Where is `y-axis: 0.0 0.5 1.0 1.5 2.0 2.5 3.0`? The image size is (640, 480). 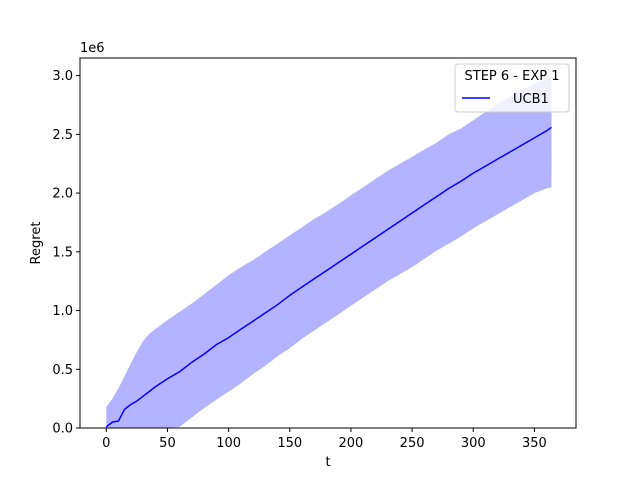 y-axis: 0.0 0.5 1.0 1.5 2.0 2.5 3.0 is located at coordinates (66, 253).